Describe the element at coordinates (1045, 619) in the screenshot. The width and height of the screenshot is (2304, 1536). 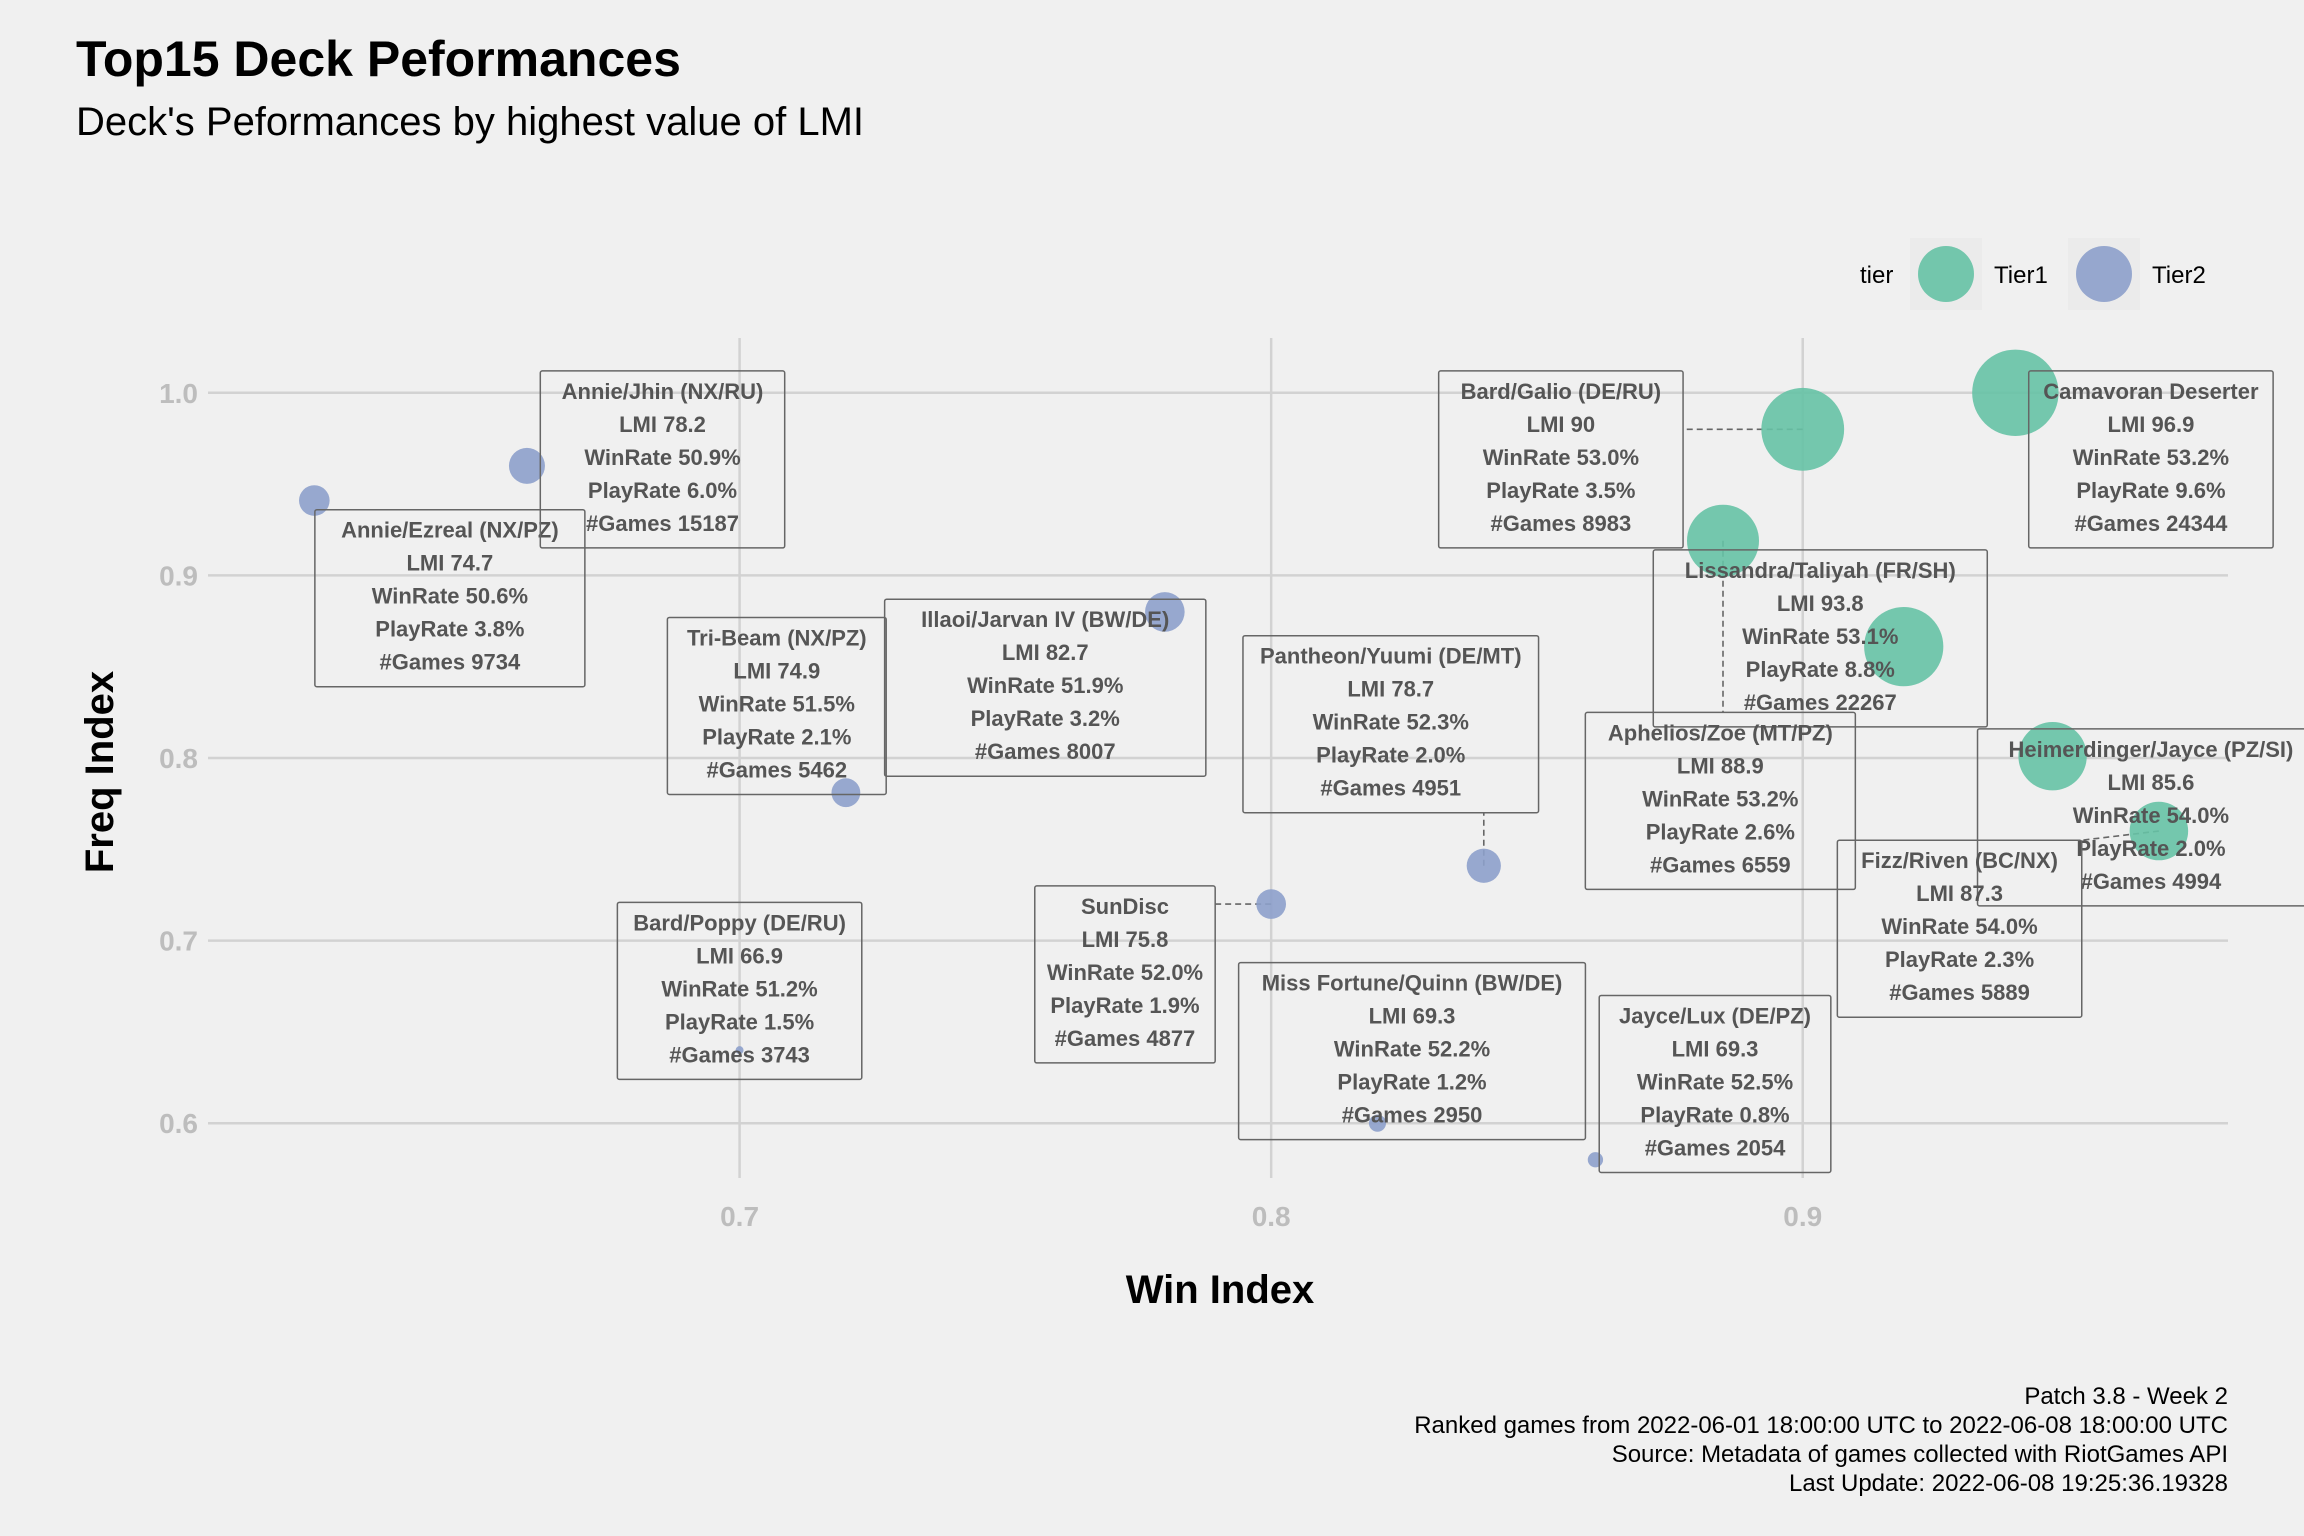
I see `point-label-text: Illaoi/Jarvan IV (BW/DE)` at that location.